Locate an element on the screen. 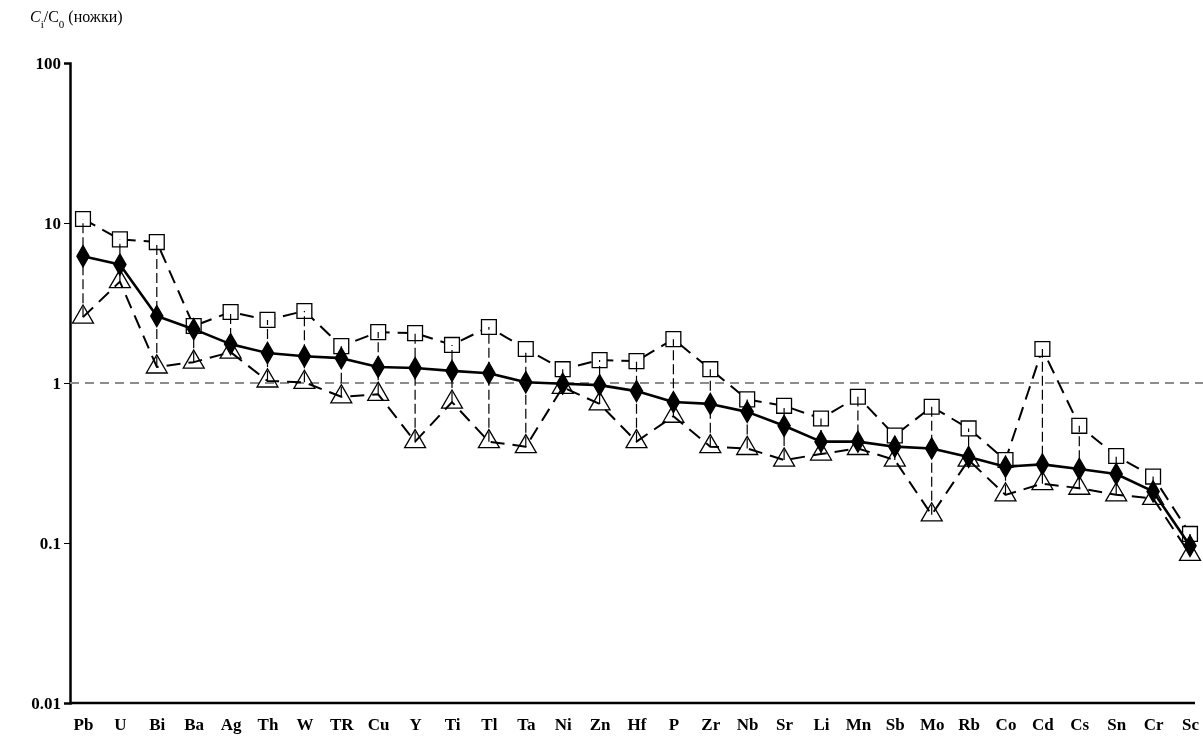 The width and height of the screenshot is (1203, 753). x-tick-label: Cs is located at coordinates (1080, 724).